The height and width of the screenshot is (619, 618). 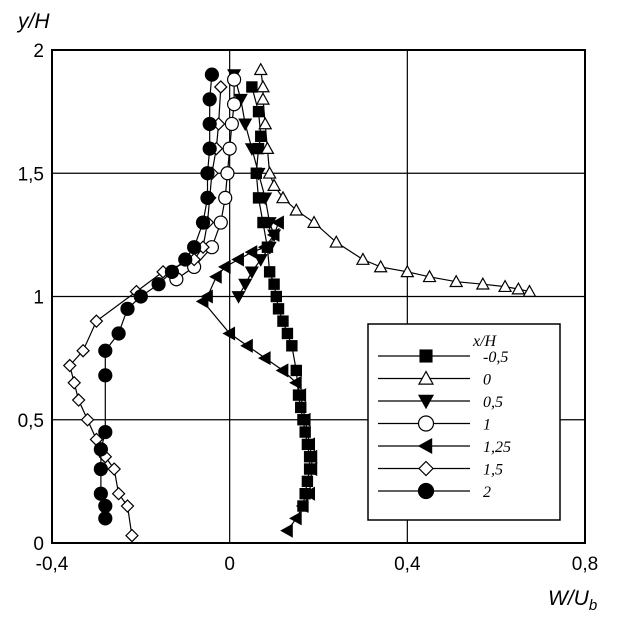 I want to click on x-axis-label: W/Ub, so click(x=572, y=600).